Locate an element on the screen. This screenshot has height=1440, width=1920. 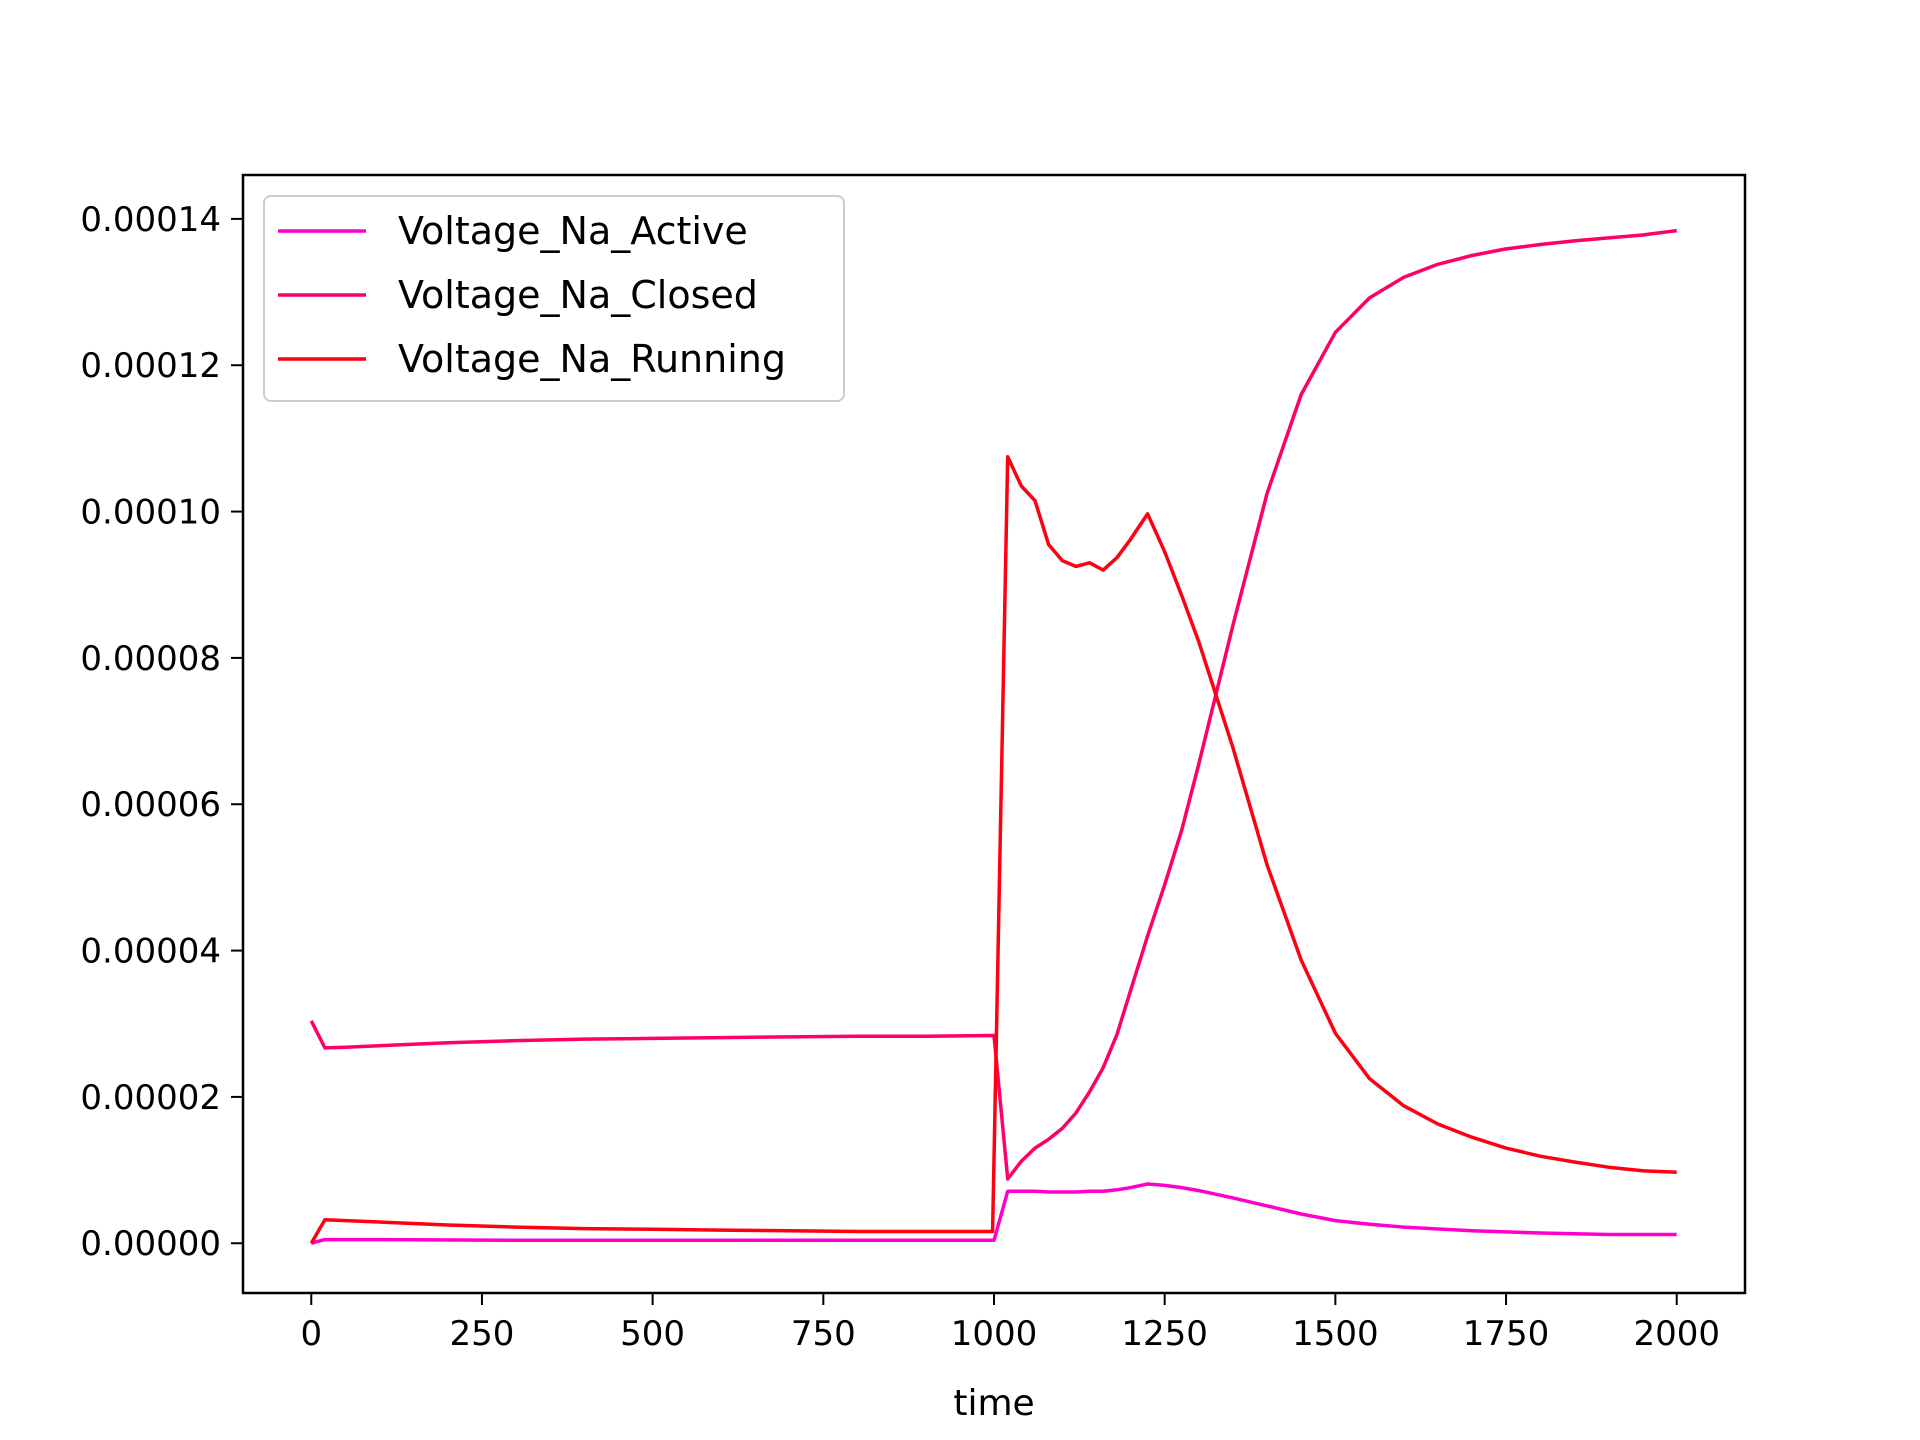
y-tick-label: 0.00008 is located at coordinates (150, 659).